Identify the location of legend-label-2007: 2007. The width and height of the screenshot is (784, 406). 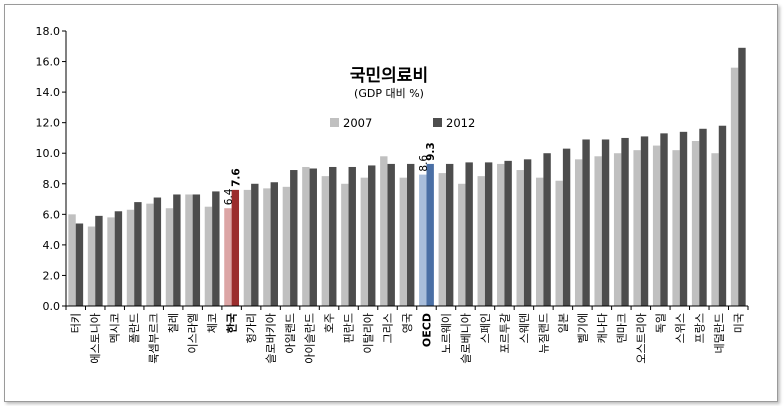
(357, 123).